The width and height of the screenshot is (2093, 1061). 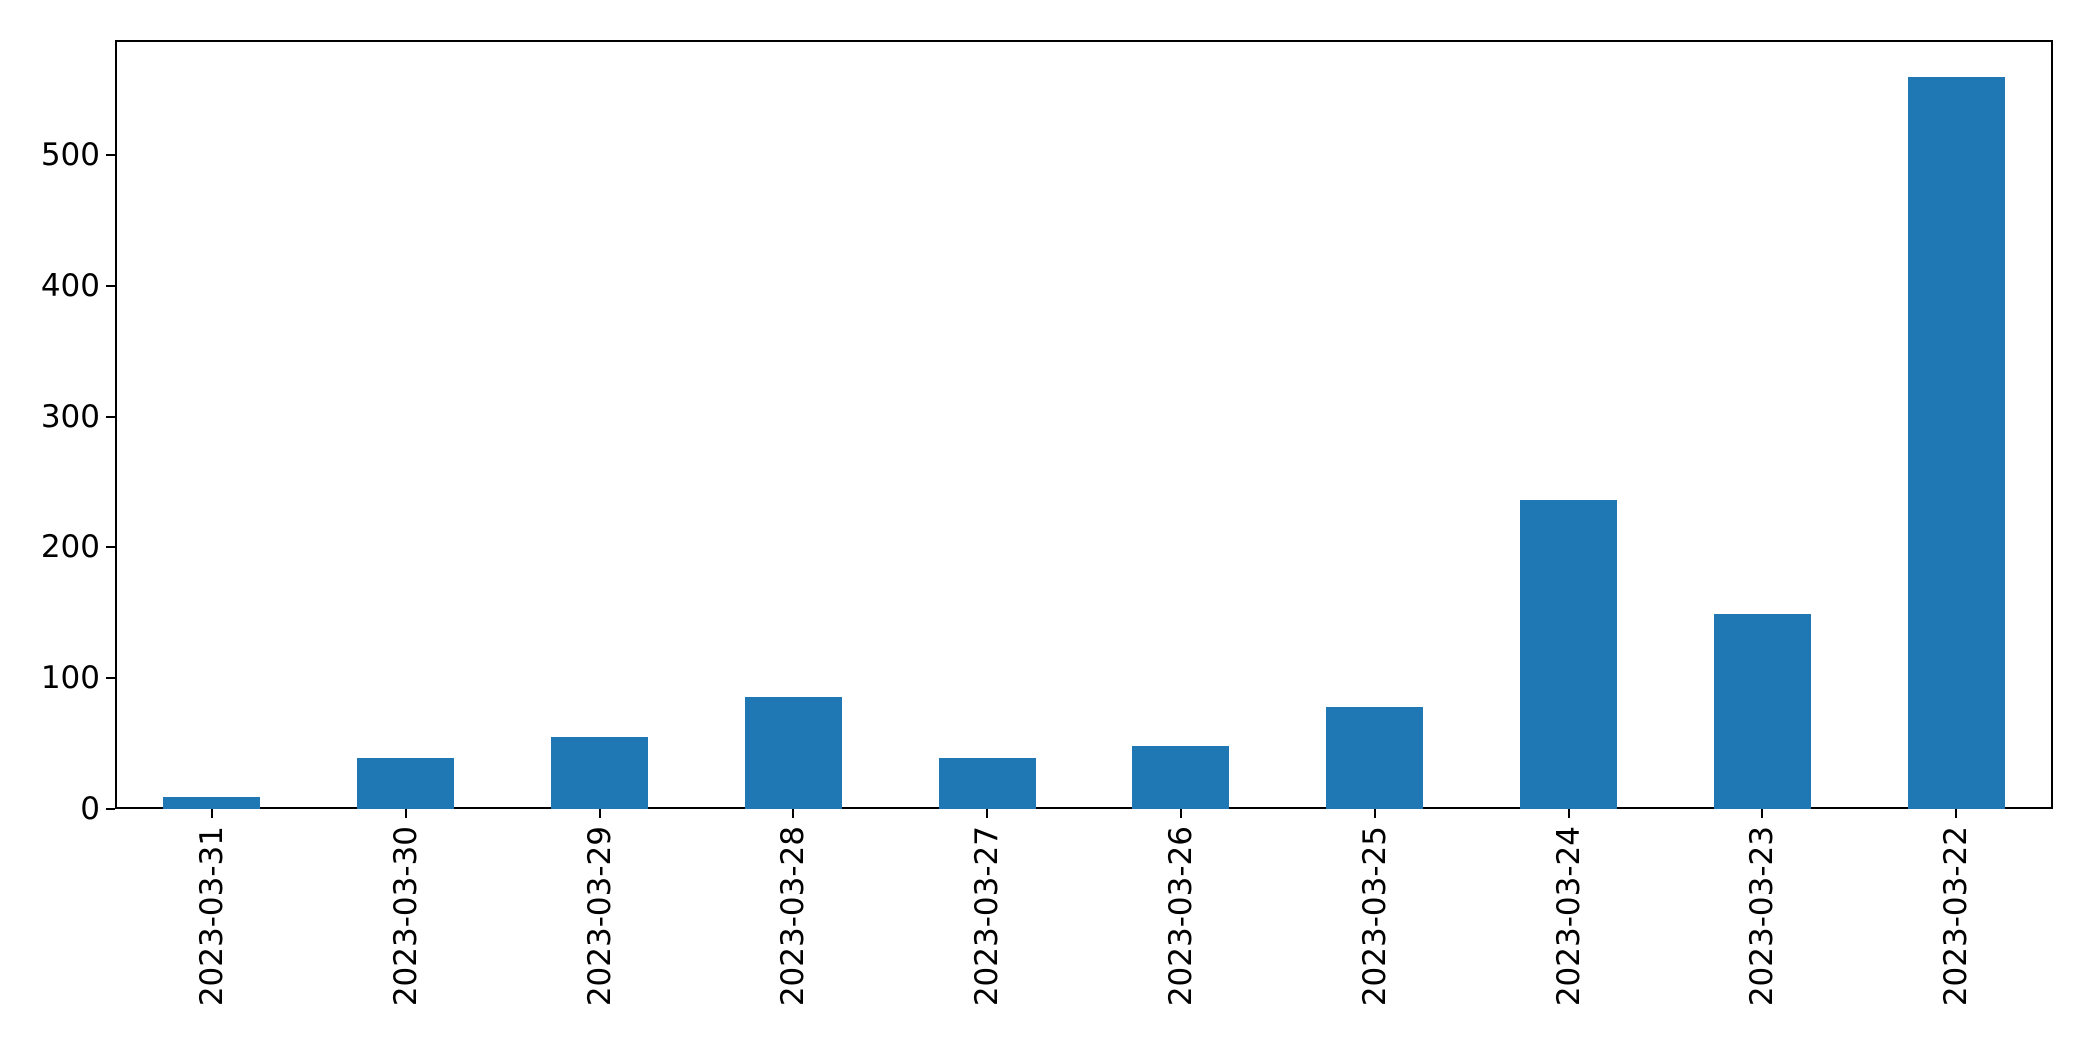 I want to click on y-tick-label: 400, so click(x=70, y=285).